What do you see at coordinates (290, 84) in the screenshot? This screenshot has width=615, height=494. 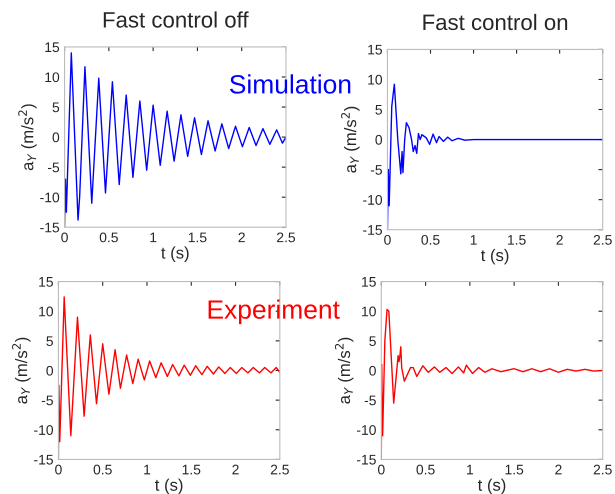 I see `annotation: Simulation` at bounding box center [290, 84].